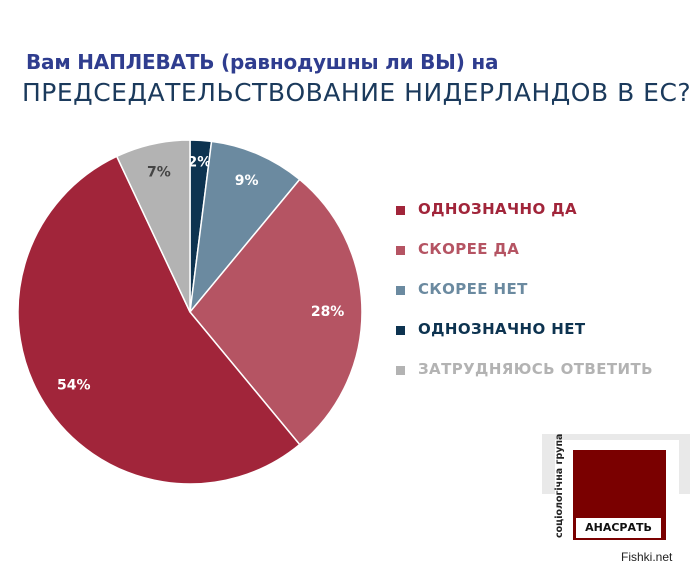  I want to click on pie-slice-label: 9%, so click(247, 181).